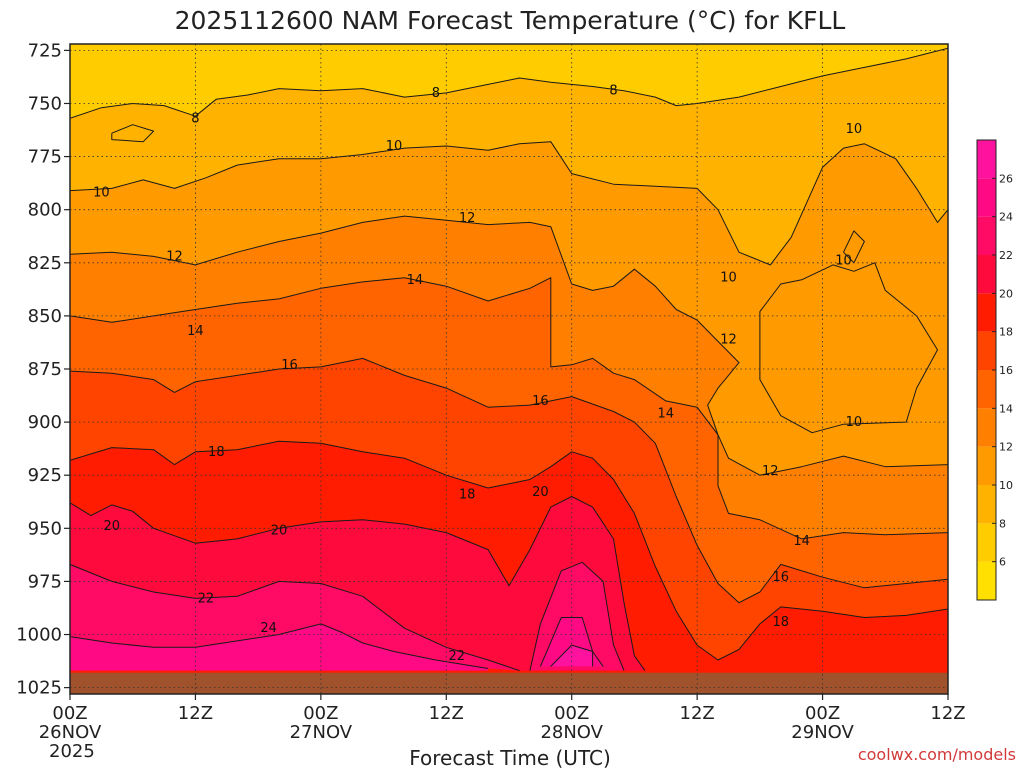  What do you see at coordinates (45, 369) in the screenshot?
I see `y-tick-label: 875` at bounding box center [45, 369].